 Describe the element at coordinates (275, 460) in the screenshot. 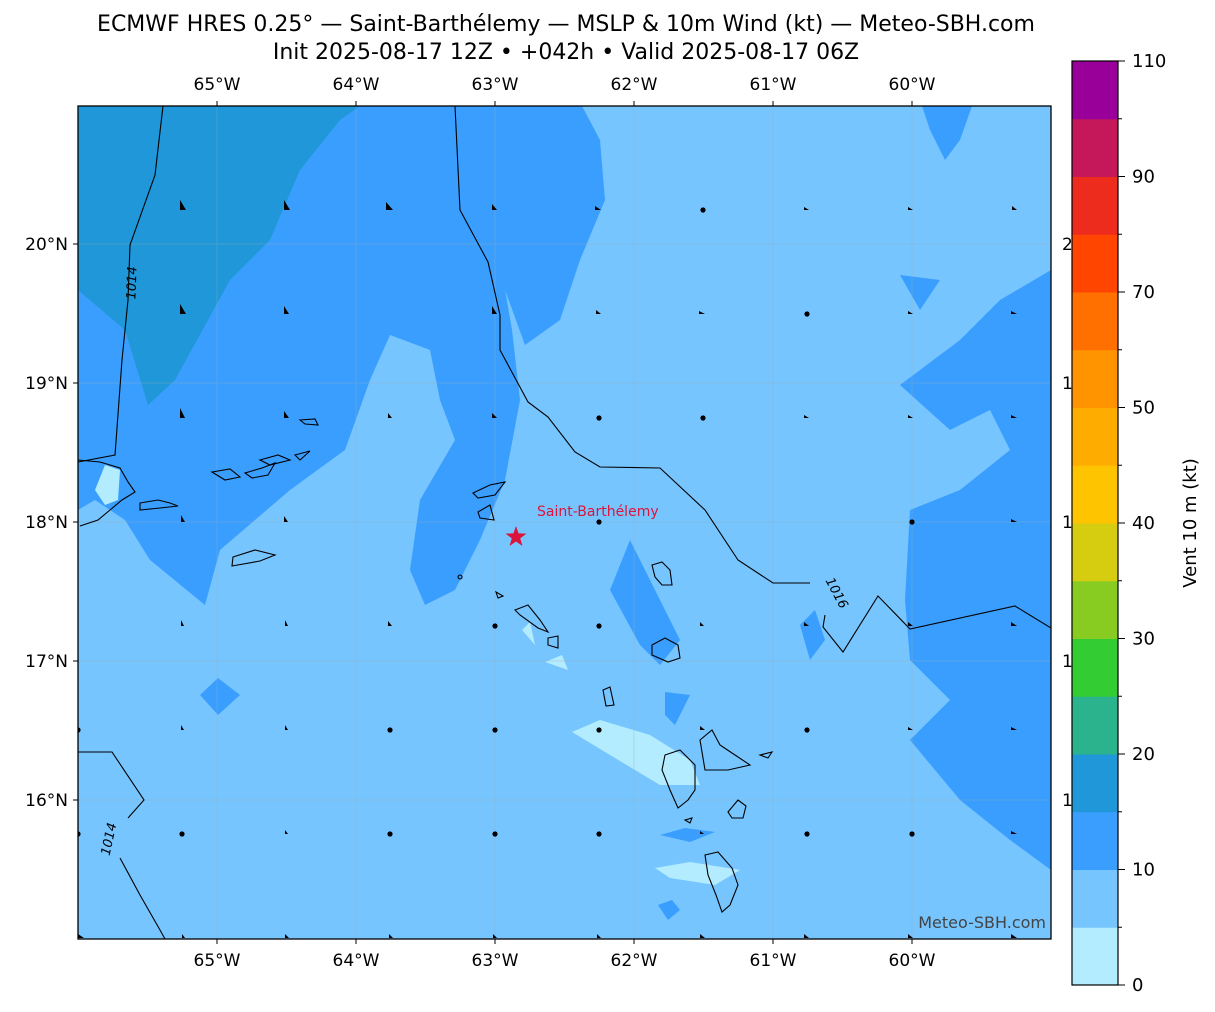

I see `coast-virgin-c` at that location.